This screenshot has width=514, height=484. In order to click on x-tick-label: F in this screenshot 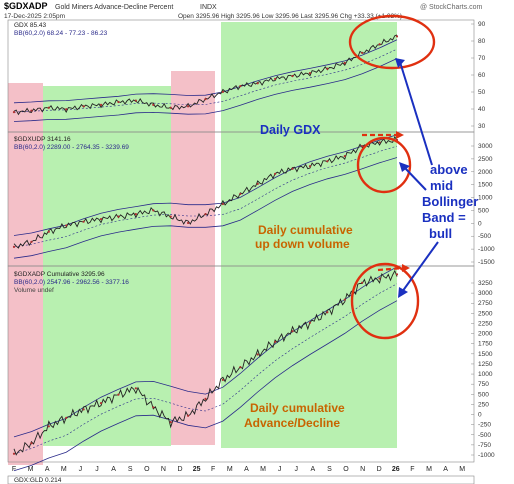, I will do `click(213, 469)`.